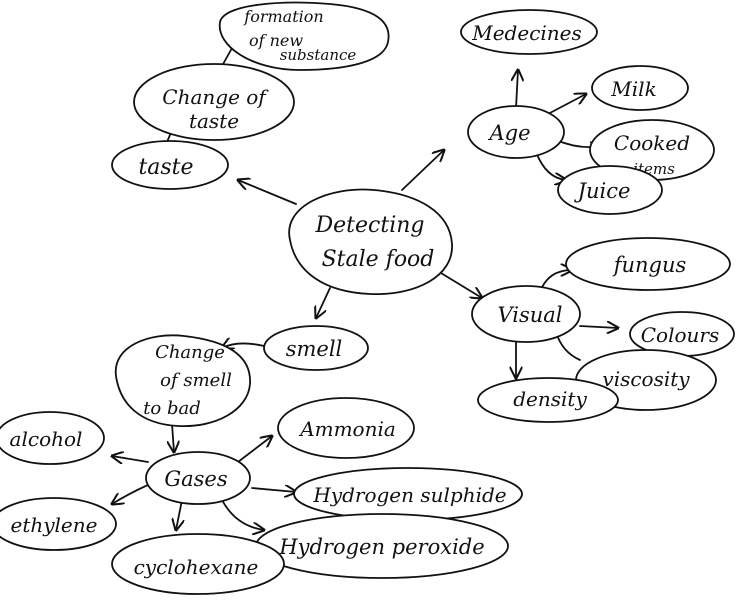 Image resolution: width=742 pixels, height=615 pixels. I want to click on node-smell: smell, so click(316, 348).